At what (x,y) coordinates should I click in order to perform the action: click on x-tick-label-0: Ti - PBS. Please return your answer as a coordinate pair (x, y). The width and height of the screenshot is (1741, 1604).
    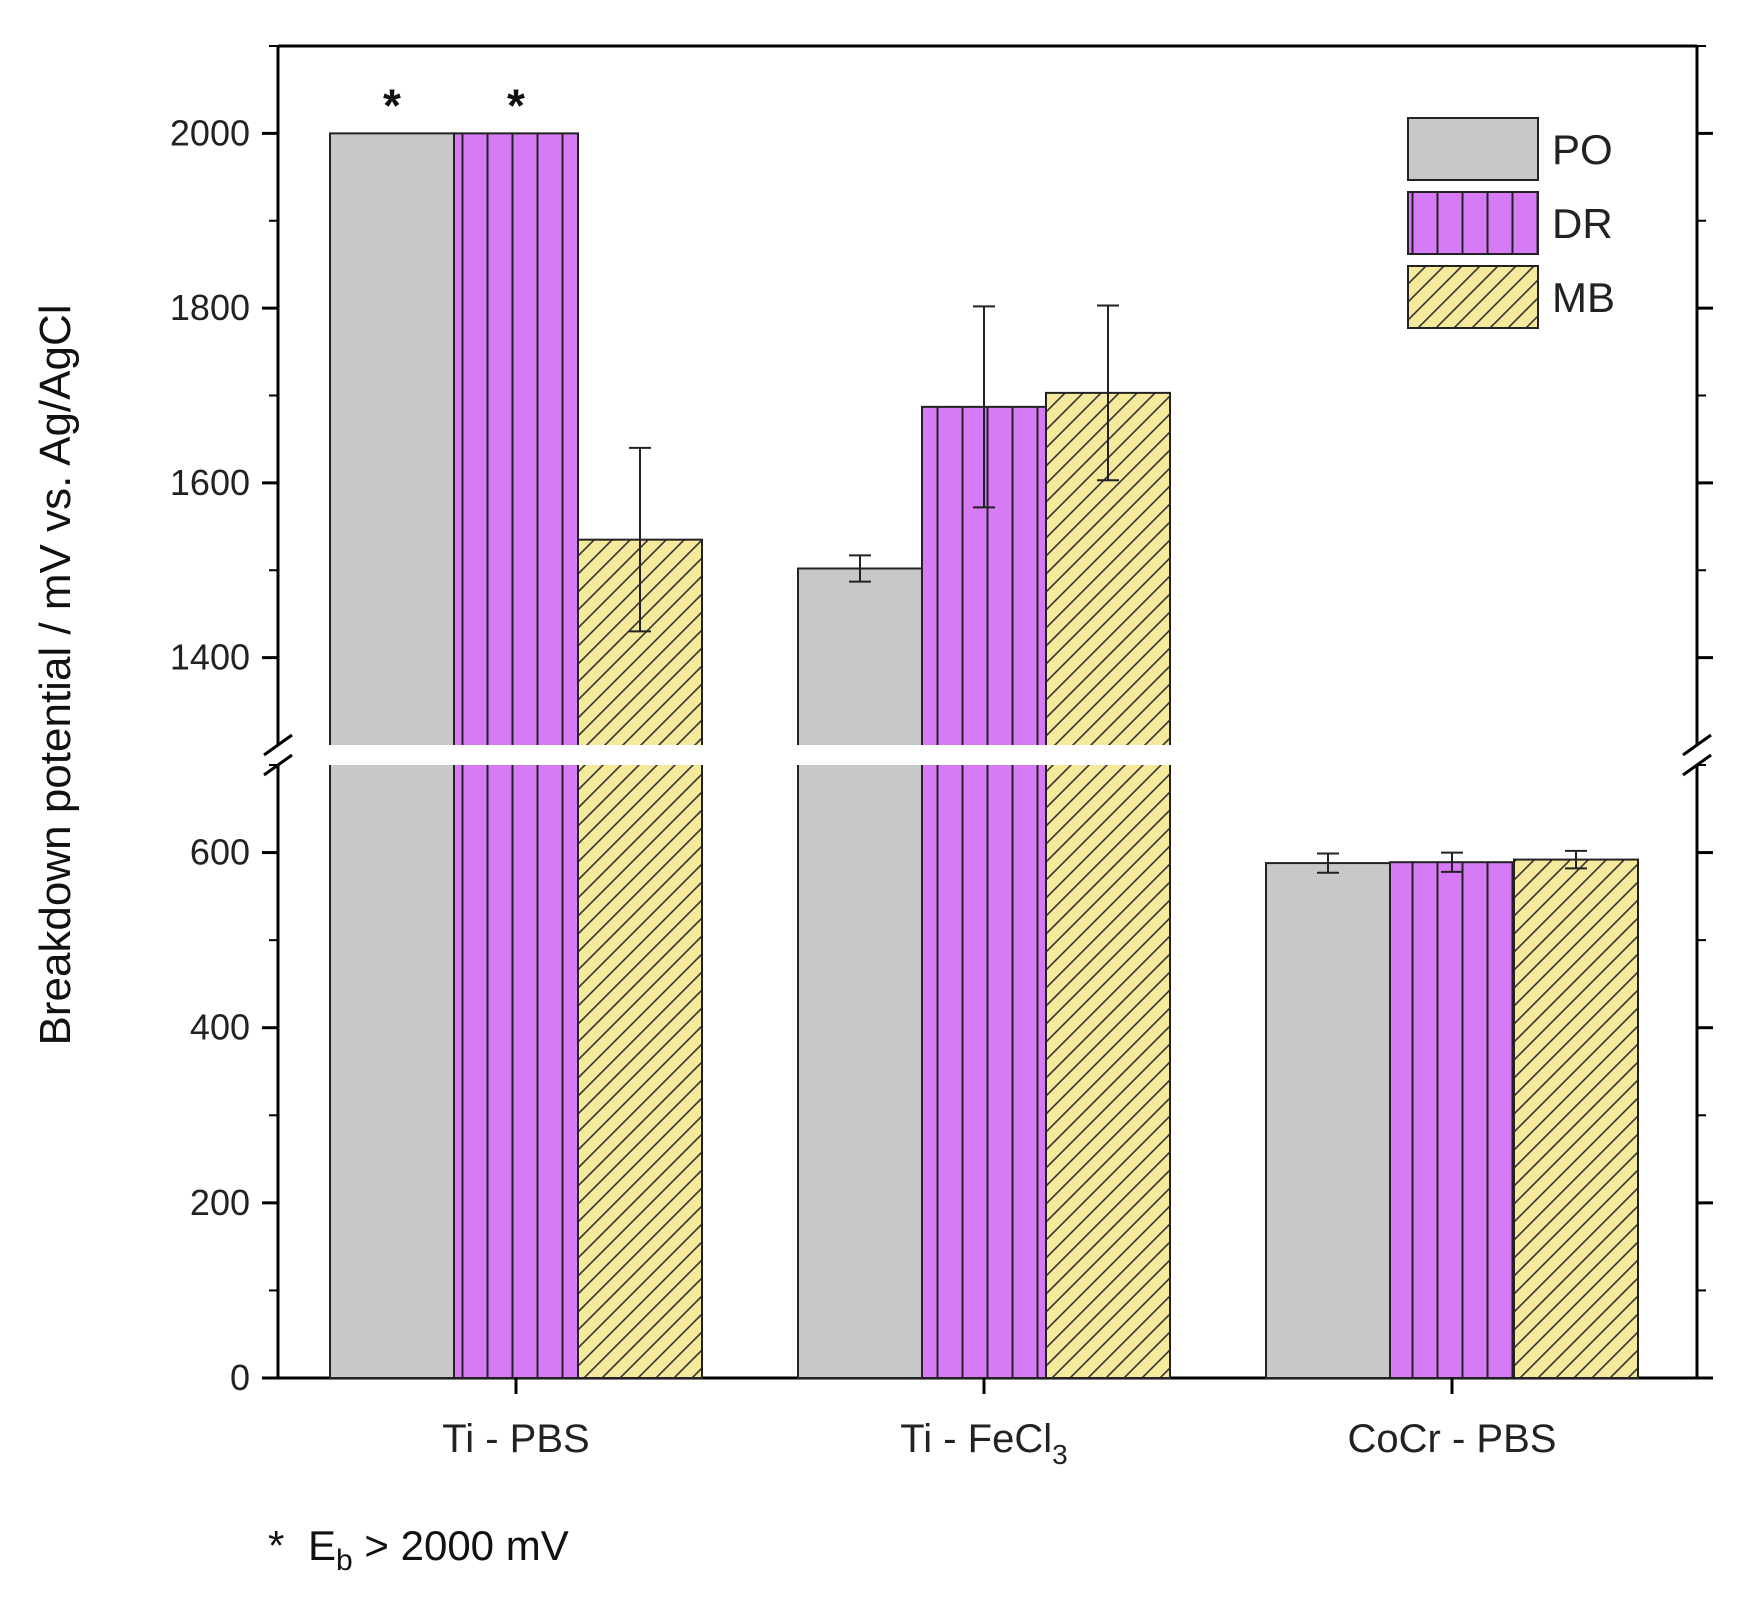
    Looking at the image, I should click on (515, 1439).